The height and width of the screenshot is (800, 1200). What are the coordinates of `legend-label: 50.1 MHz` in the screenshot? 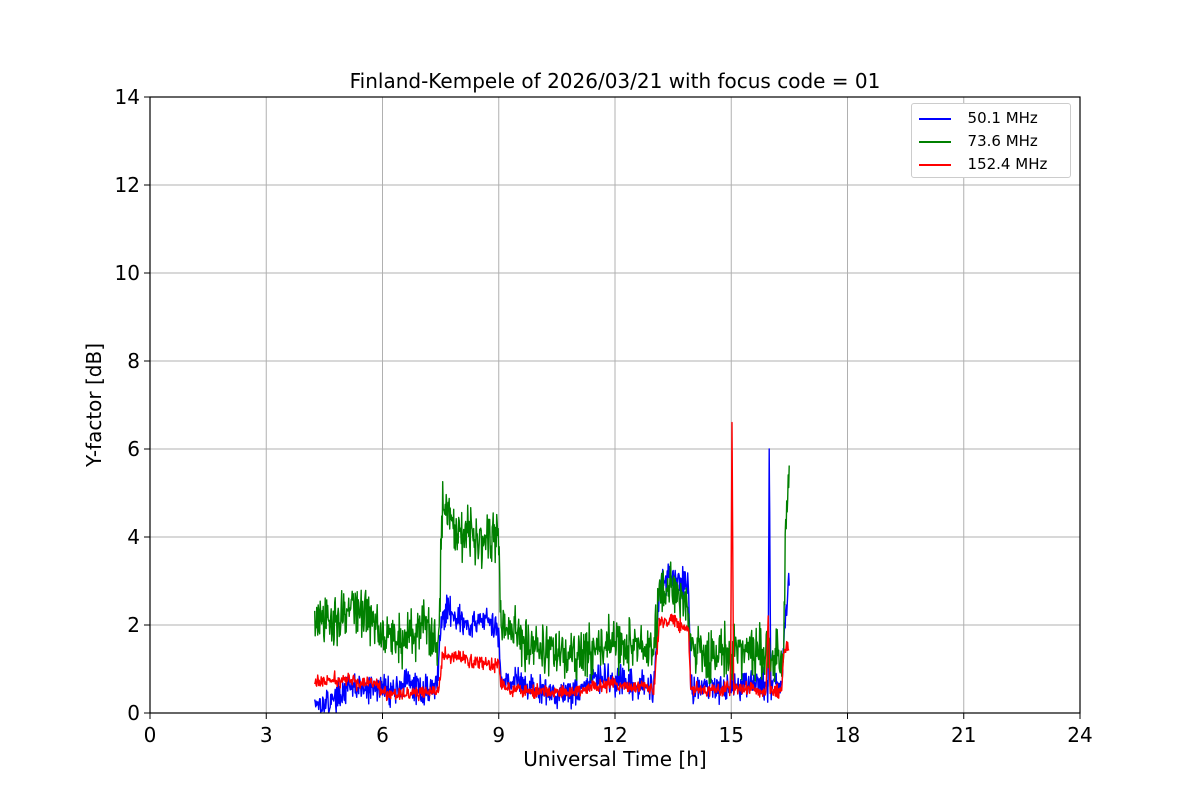 It's located at (998, 118).